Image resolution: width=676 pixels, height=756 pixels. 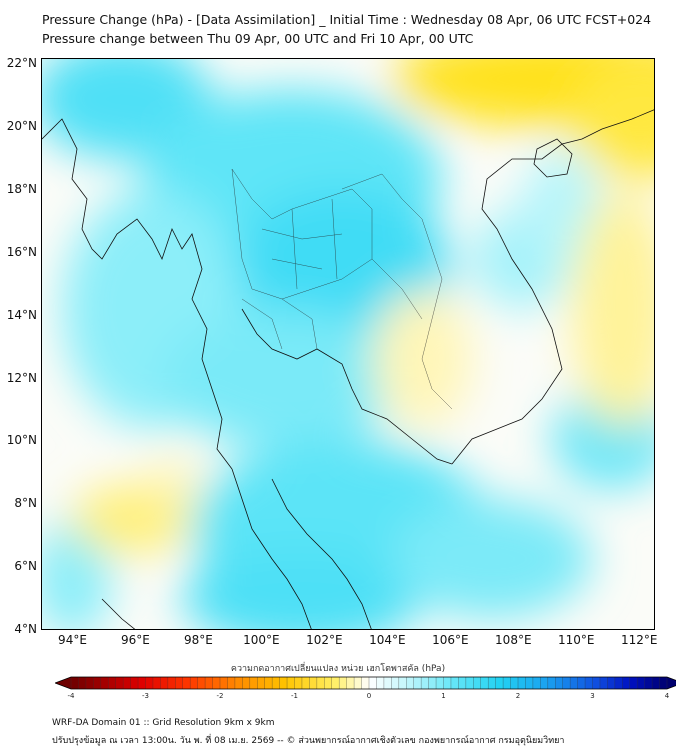 I want to click on lat-tick-label: 18°N, so click(x=21, y=189).